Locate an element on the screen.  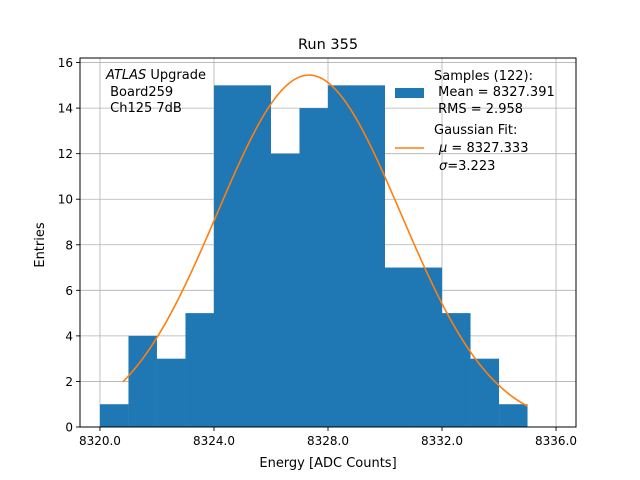
y-tick-label: 0 is located at coordinates (69, 428).